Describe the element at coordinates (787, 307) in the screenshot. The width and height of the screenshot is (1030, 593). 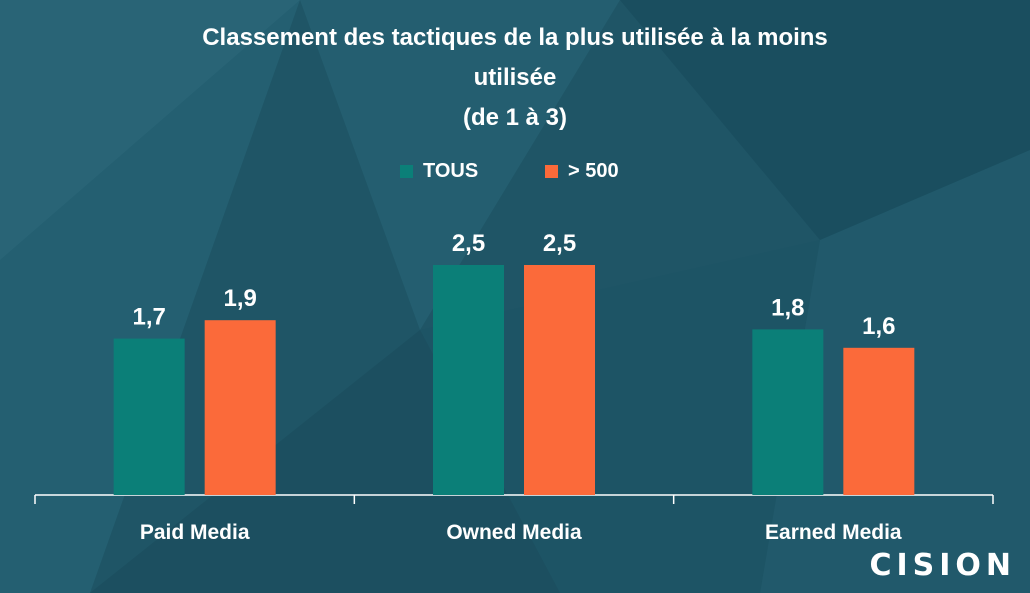
I see `data-label: 1,8` at that location.